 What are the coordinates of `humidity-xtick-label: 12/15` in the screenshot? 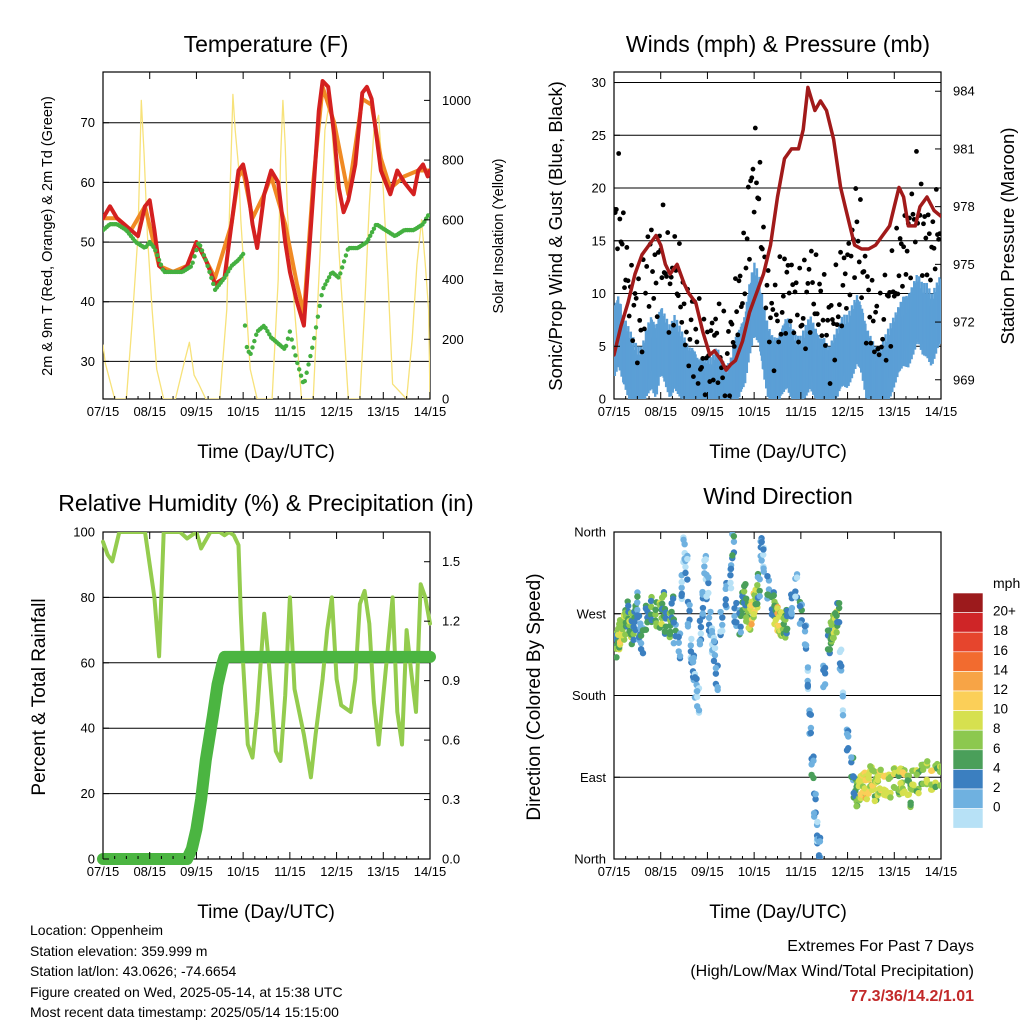 It's located at (336, 871).